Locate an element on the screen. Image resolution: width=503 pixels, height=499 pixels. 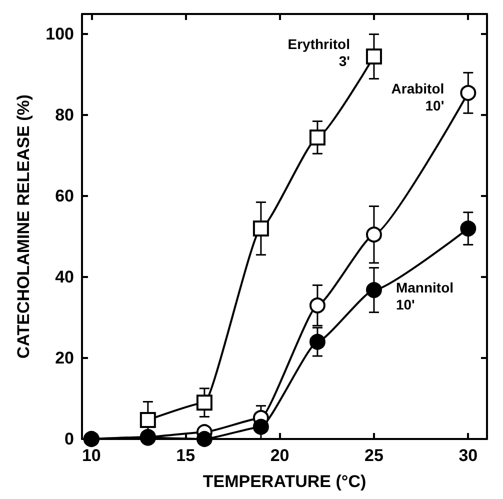
x-axis-title: TEMPERATURE (°C) is located at coordinates (284, 481).